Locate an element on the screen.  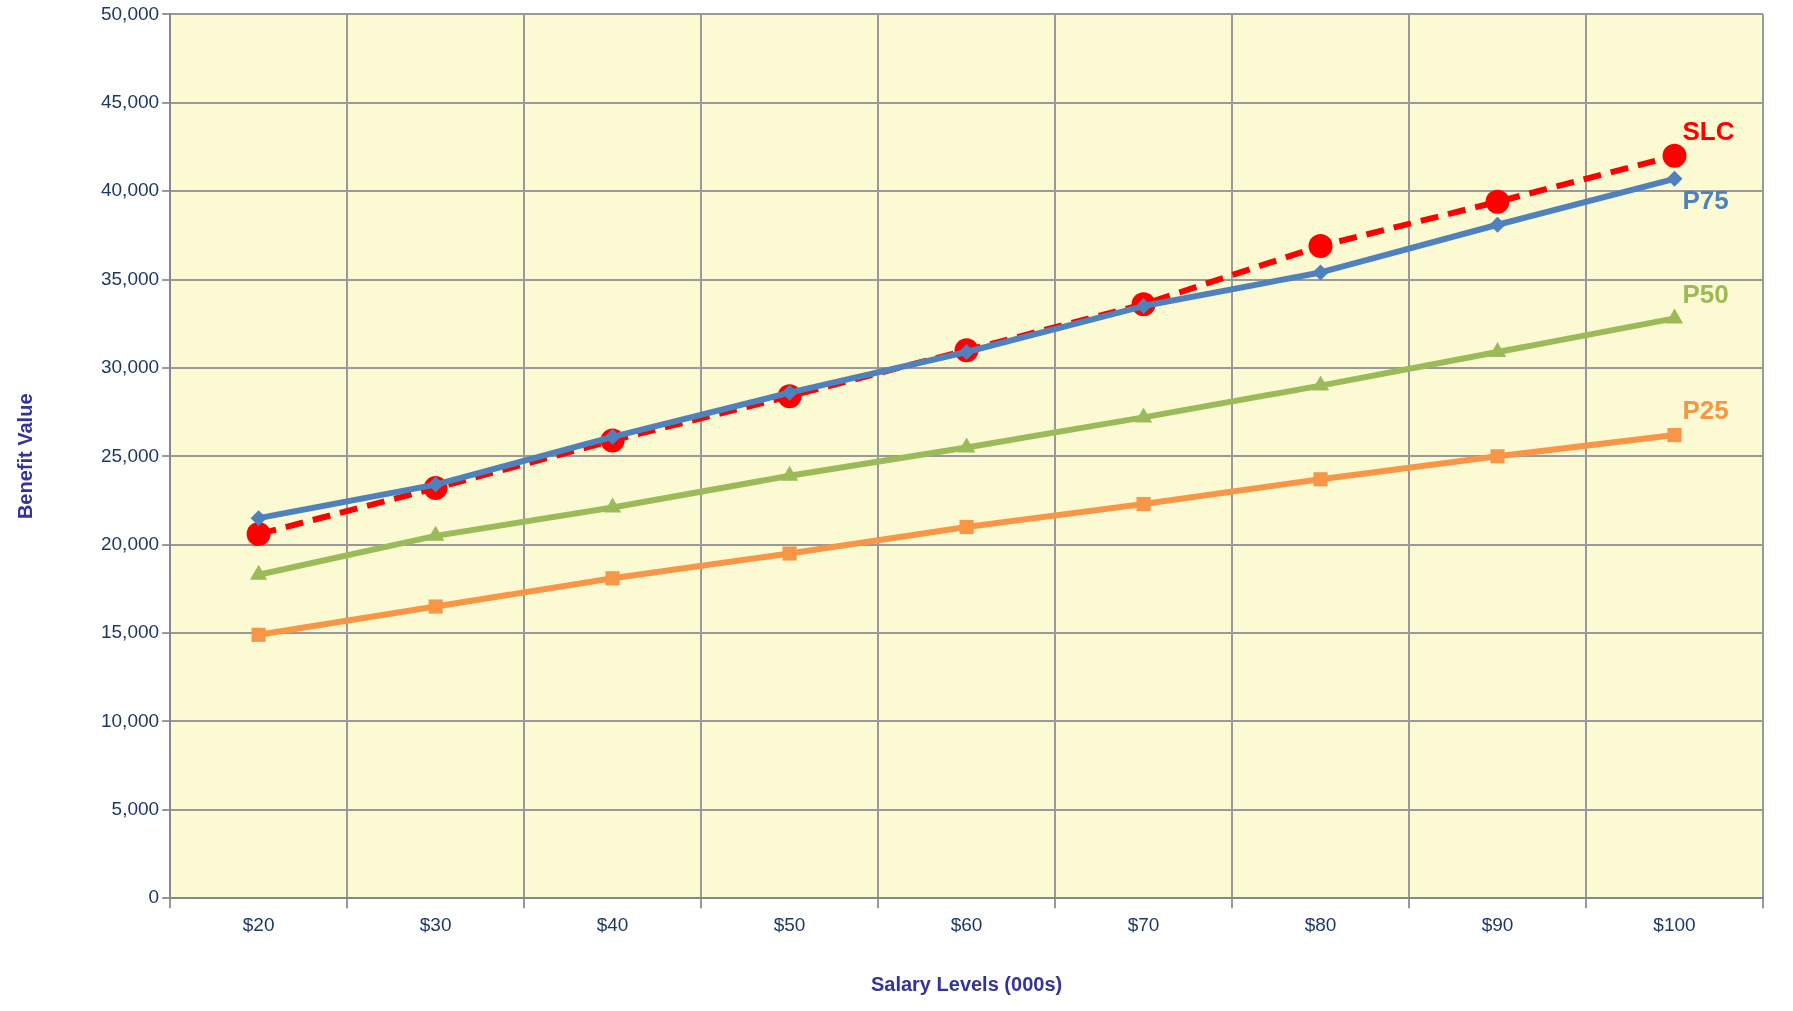
y-tick-label: 15,000 is located at coordinates (130, 632).